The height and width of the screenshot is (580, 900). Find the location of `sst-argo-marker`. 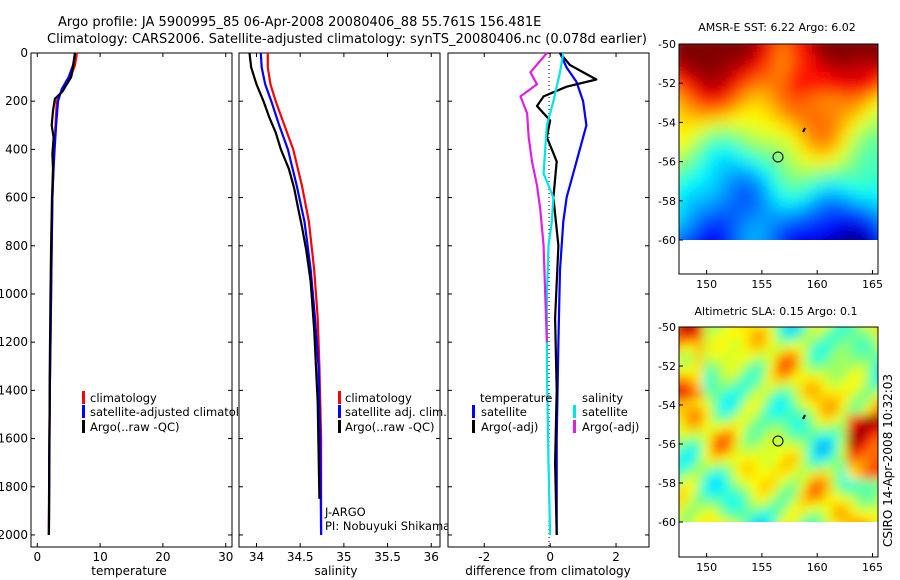

sst-argo-marker is located at coordinates (778, 157).